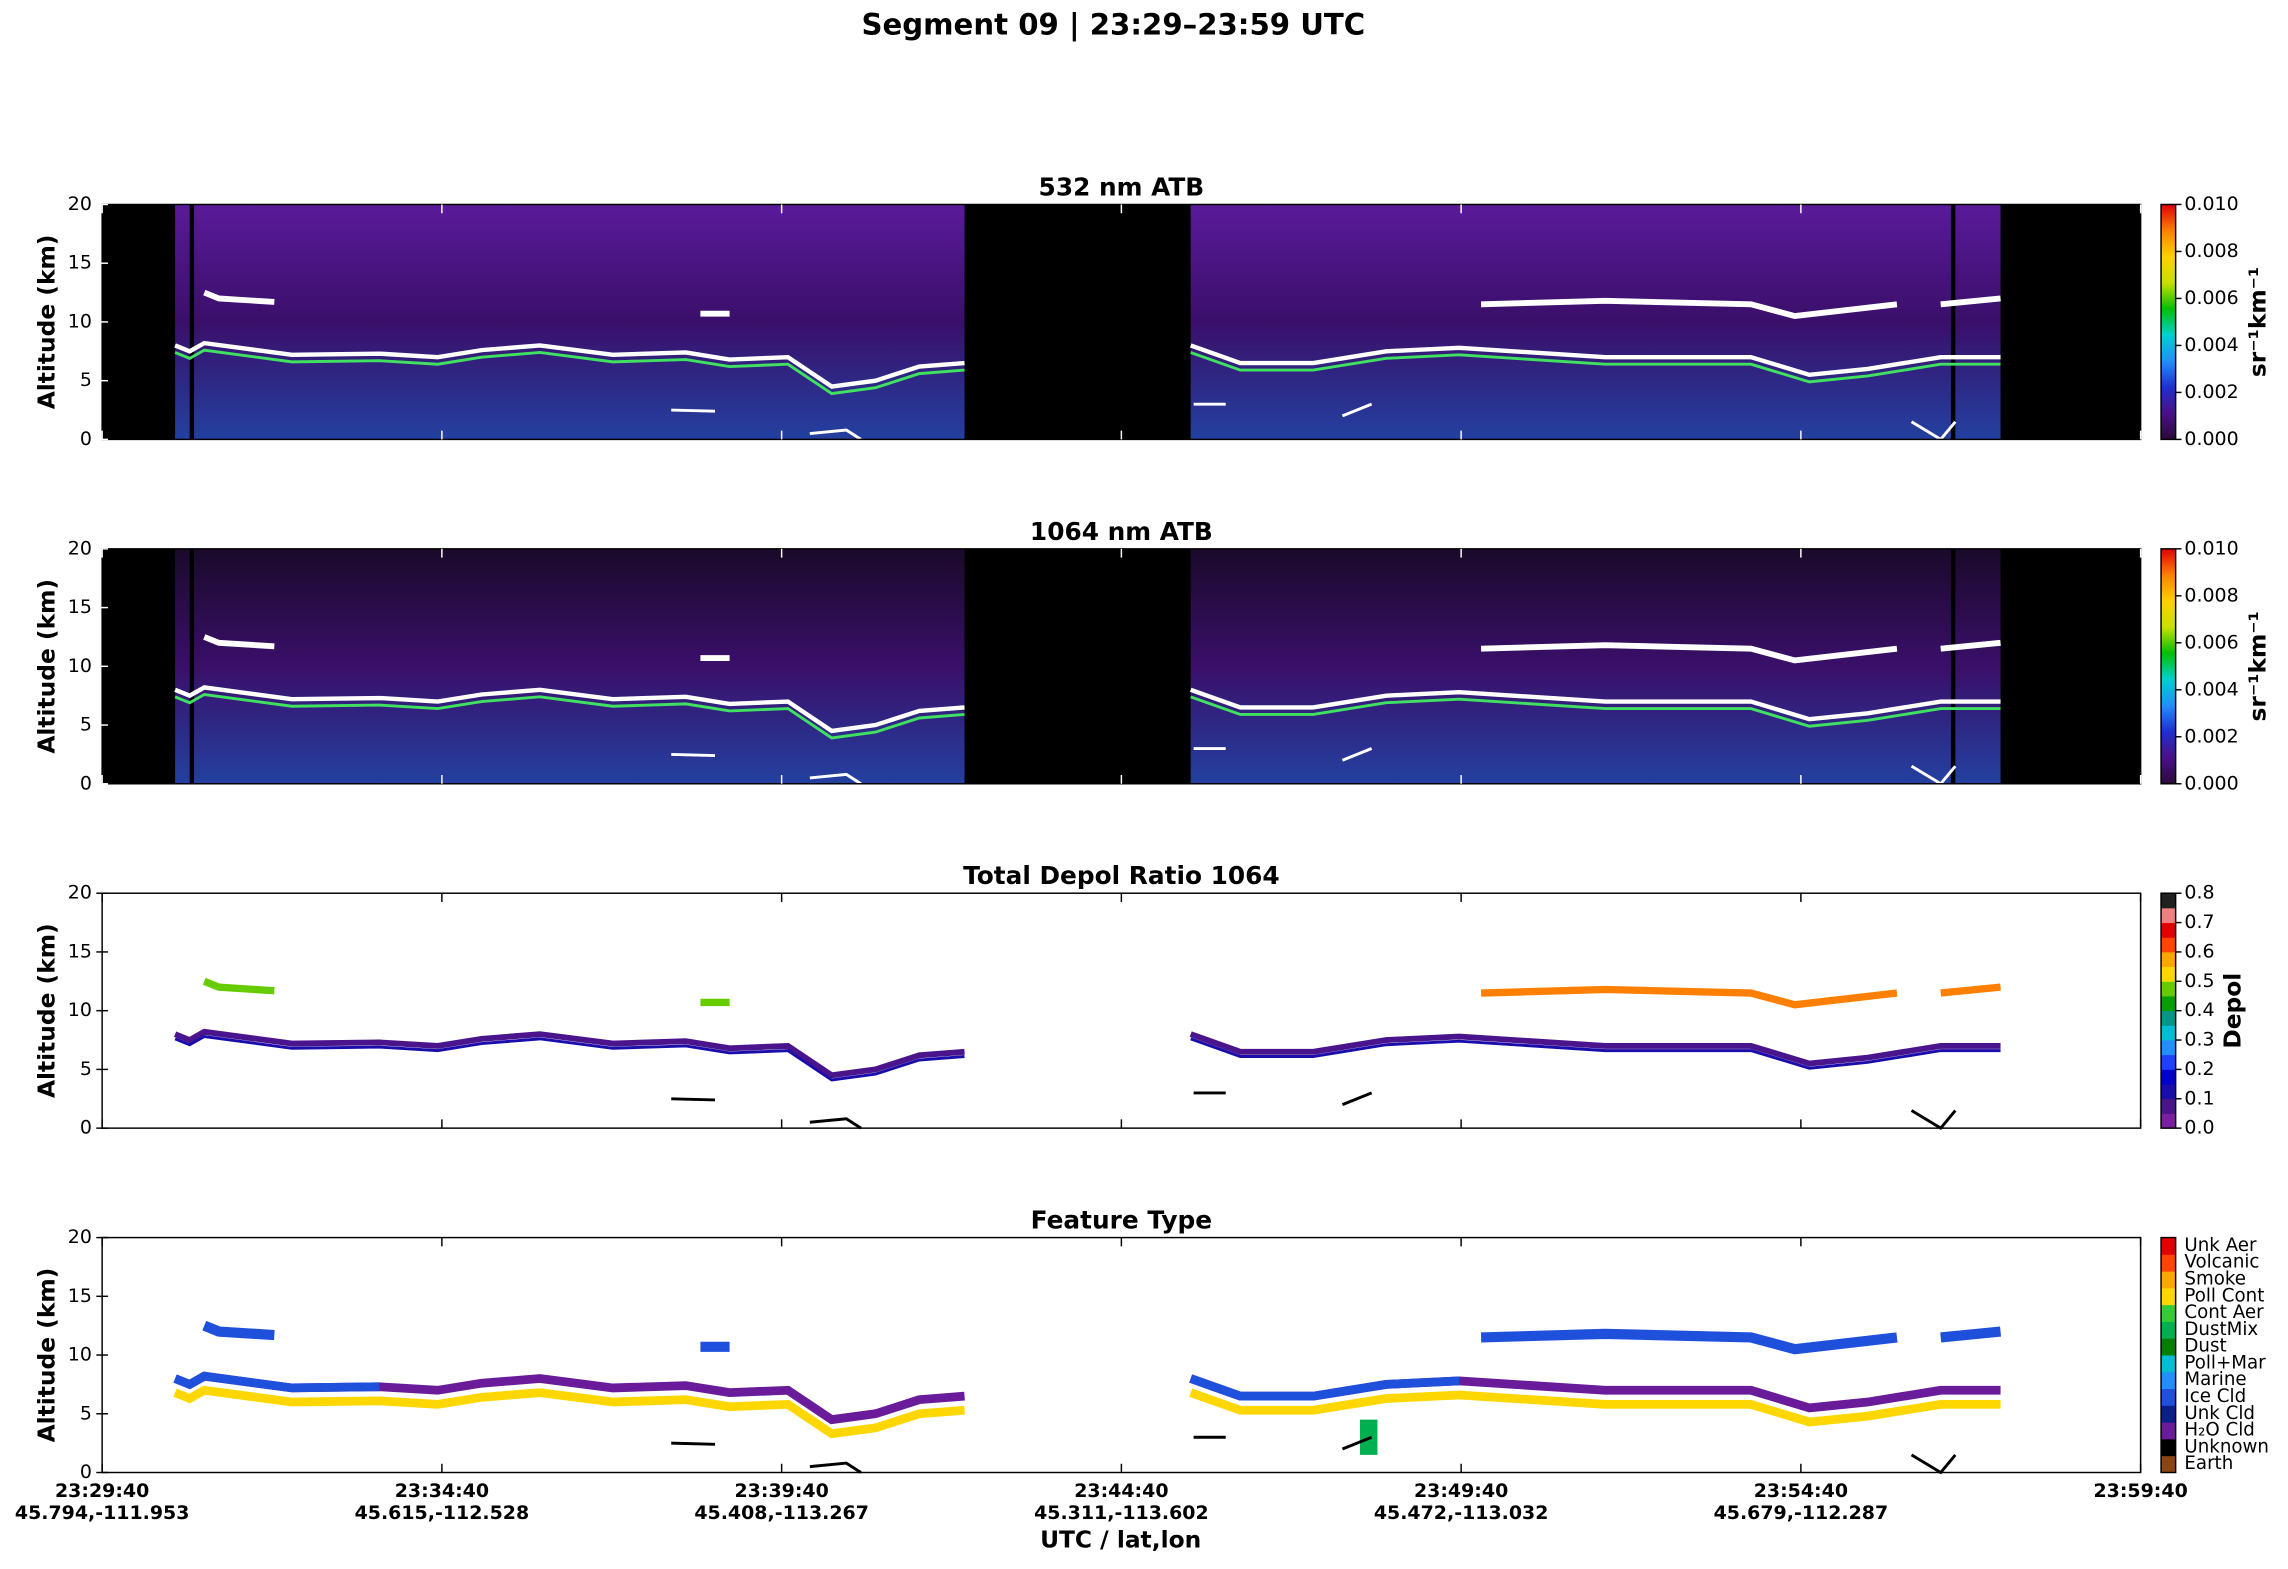  What do you see at coordinates (2215, 1396) in the screenshot?
I see `colorbar-class-label: Ice Cld` at bounding box center [2215, 1396].